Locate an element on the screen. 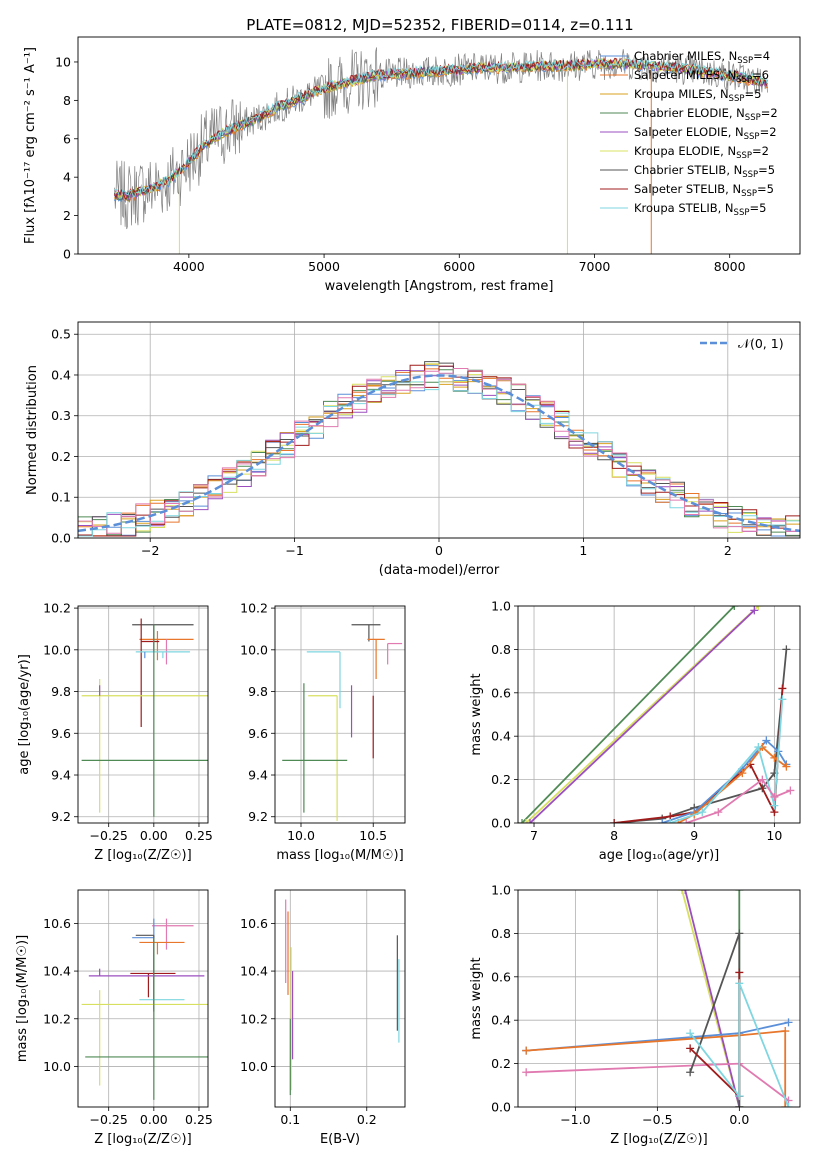 The image size is (819, 1170). y-tick-label: 6 is located at coordinates (67, 138).